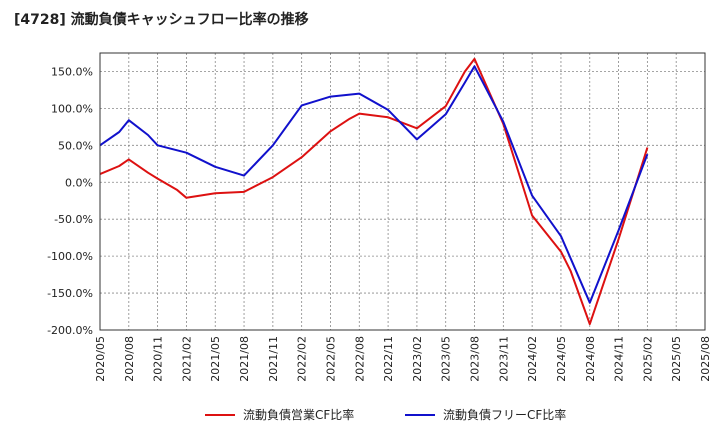  I want to click on chart-title: [4728] 流動負債キャッシュフロー比率の推移, so click(161, 20).